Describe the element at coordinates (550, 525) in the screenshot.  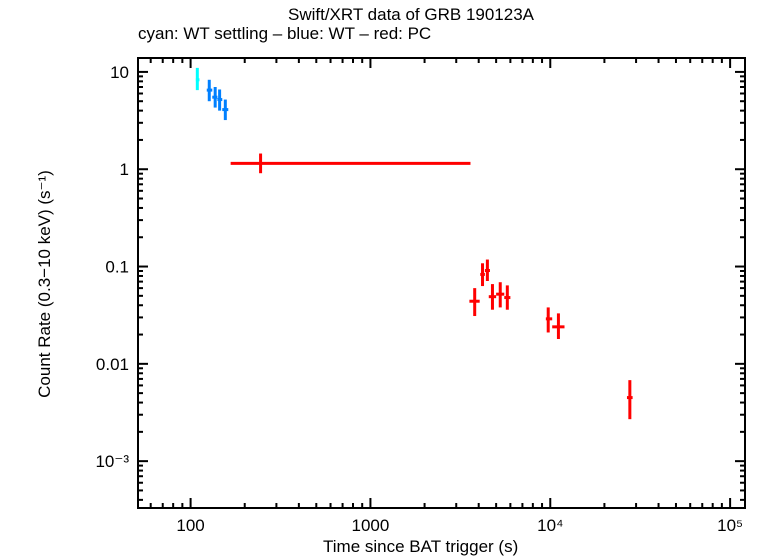
I see `x-tick-label: 10⁴` at that location.